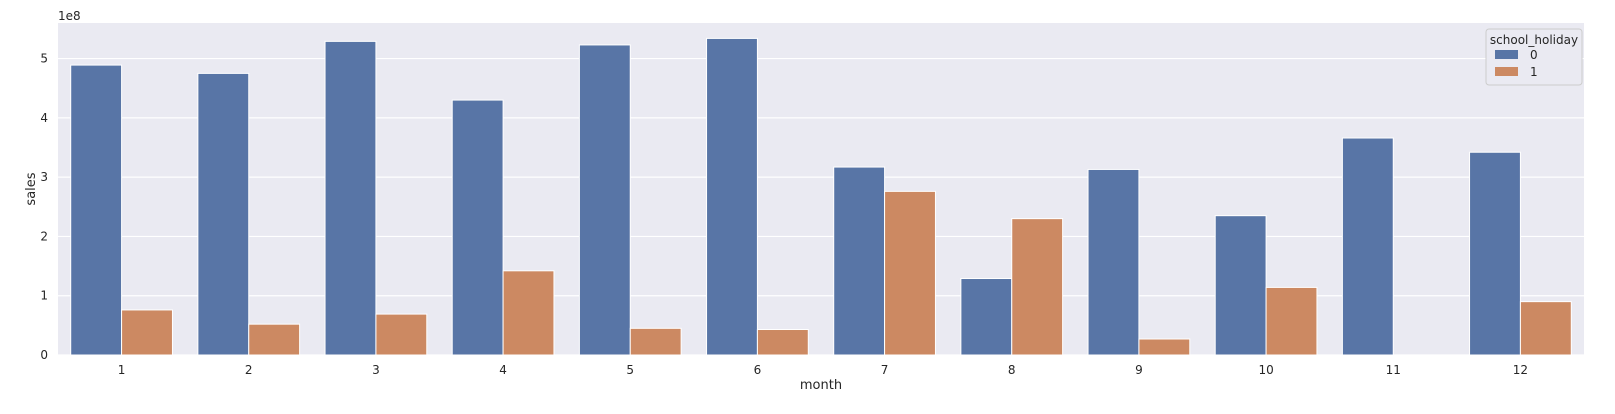 The height and width of the screenshot is (414, 1615). What do you see at coordinates (758, 370) in the screenshot?
I see `x-tick-label: 6` at bounding box center [758, 370].